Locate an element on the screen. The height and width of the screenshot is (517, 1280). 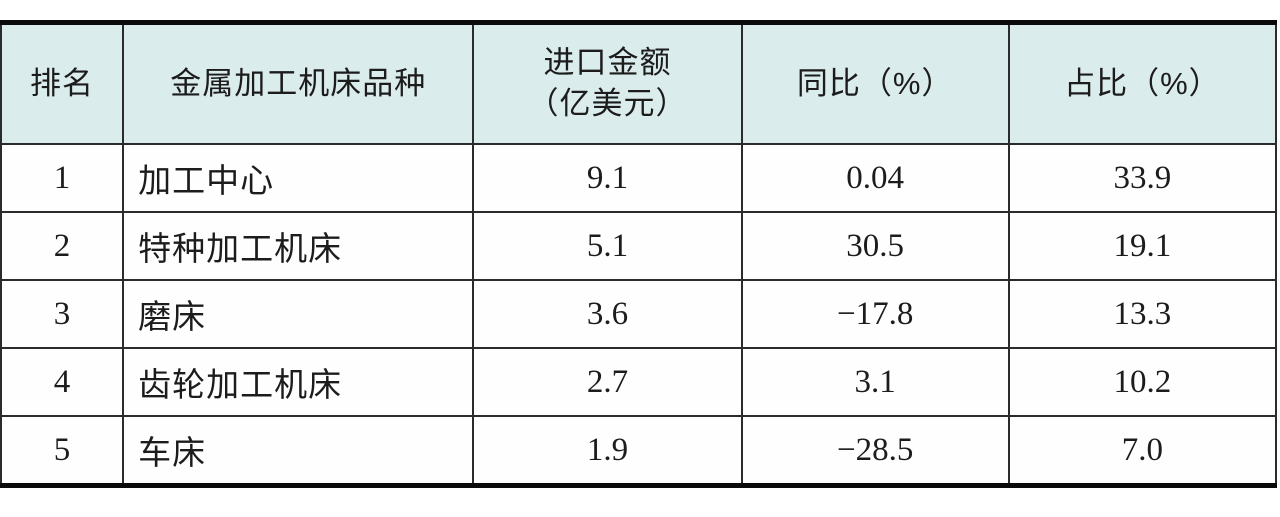
table-row: 2 特种加工机床 5.1 30.5 19.1 is located at coordinates (639, 246).